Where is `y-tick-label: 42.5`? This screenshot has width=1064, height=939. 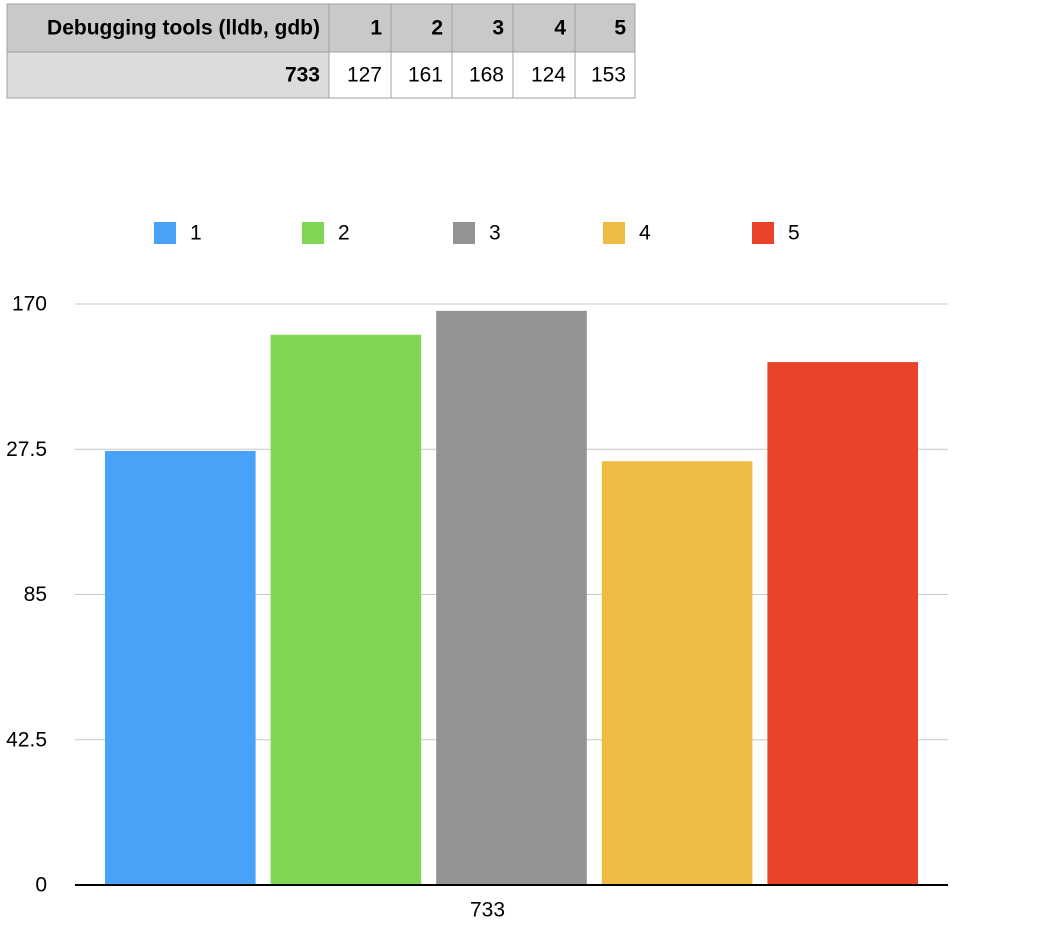 y-tick-label: 42.5 is located at coordinates (26, 739).